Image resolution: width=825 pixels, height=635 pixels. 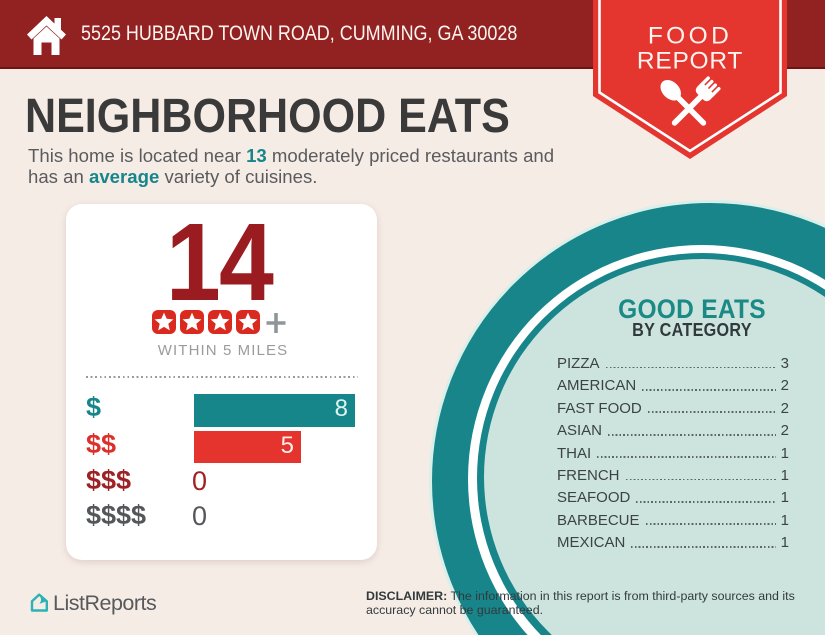 What do you see at coordinates (690, 36) in the screenshot?
I see `svg-text: FOOD` at bounding box center [690, 36].